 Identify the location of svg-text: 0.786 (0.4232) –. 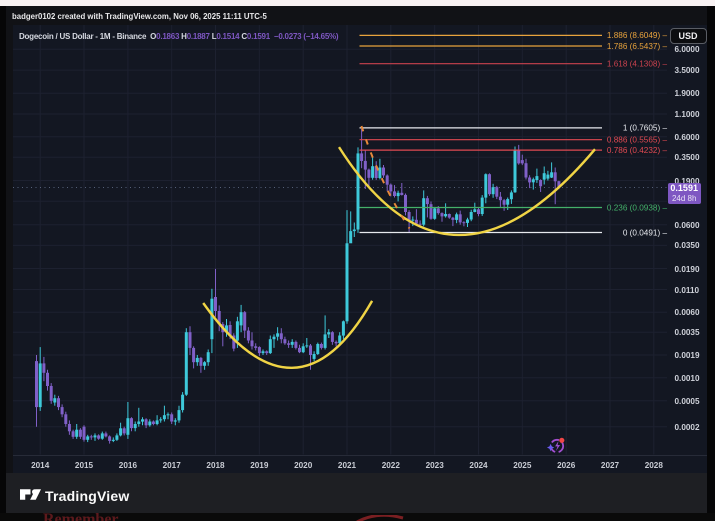
(637, 150).